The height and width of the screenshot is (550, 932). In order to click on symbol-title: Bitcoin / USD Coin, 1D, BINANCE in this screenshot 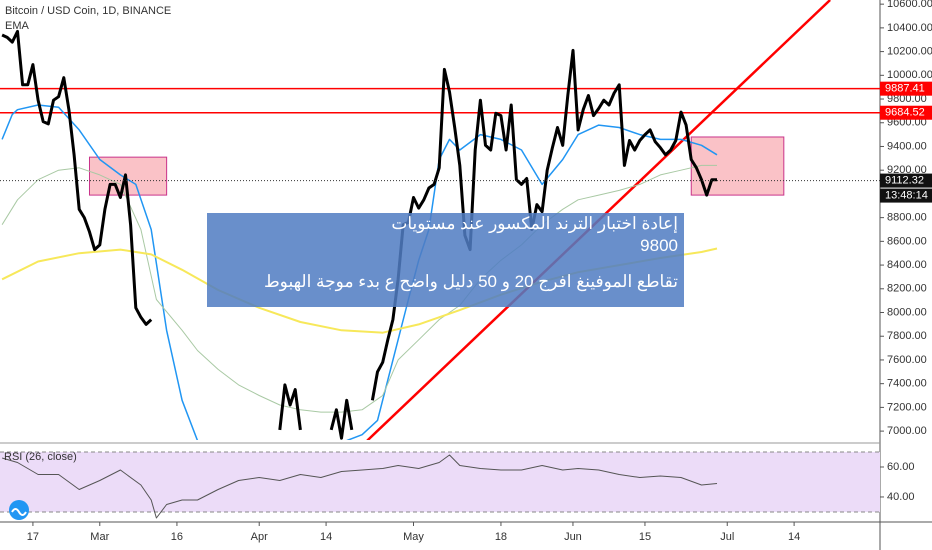, I will do `click(88, 11)`.